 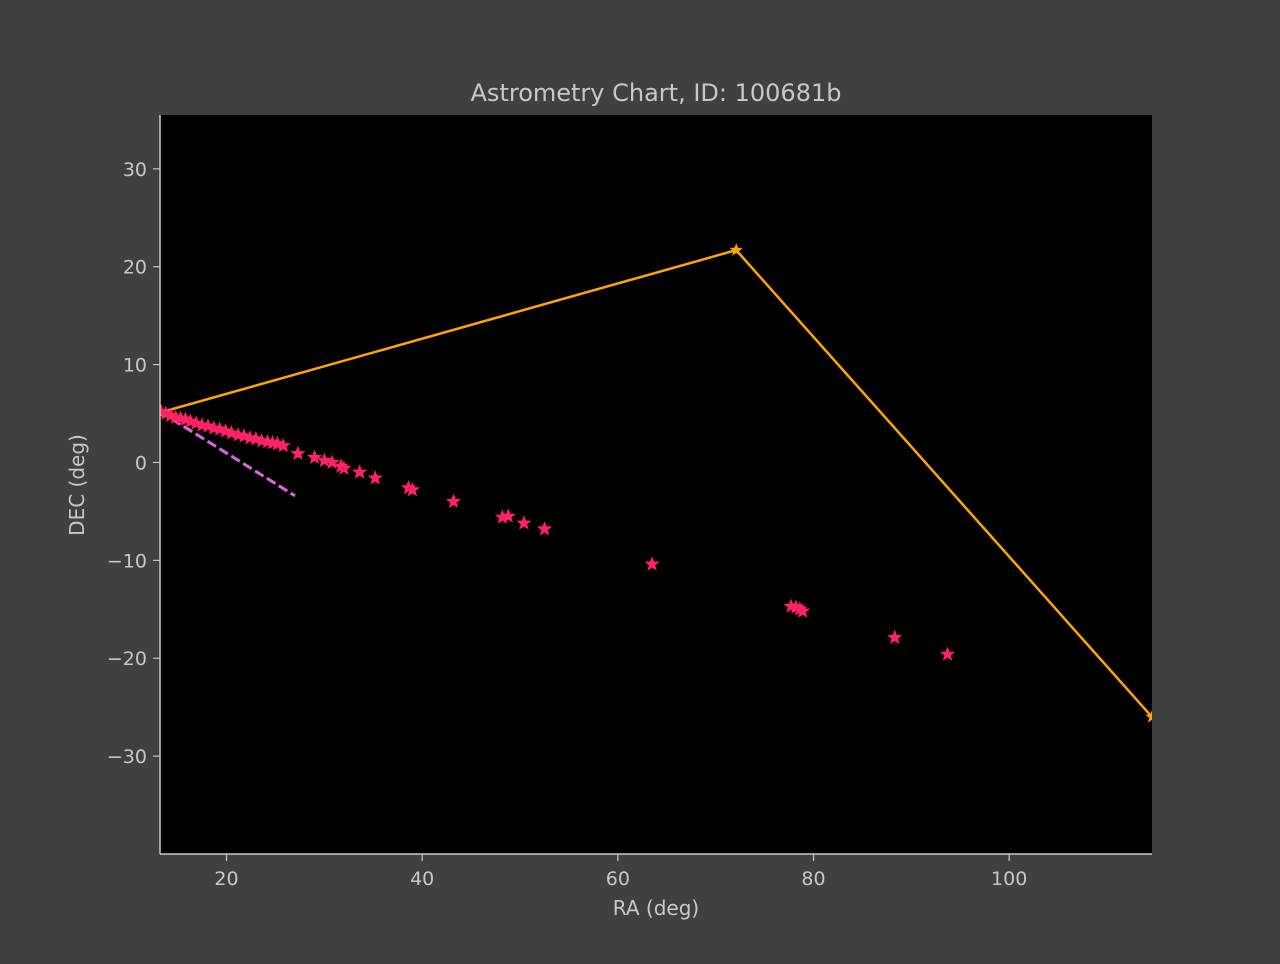 What do you see at coordinates (127, 659) in the screenshot?
I see `y-tick-label: −20` at bounding box center [127, 659].